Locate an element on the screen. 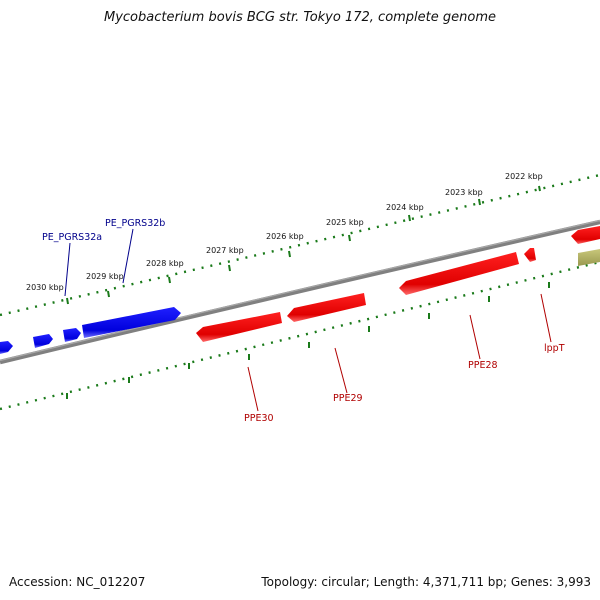  gene-label: lppT is located at coordinates (554, 348).